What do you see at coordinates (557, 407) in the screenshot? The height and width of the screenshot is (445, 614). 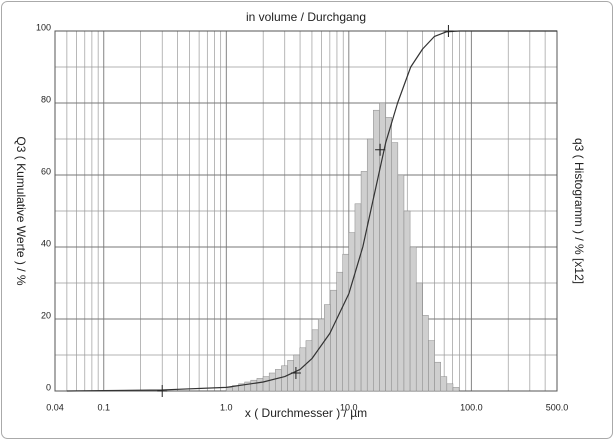 I see `x-tick-label: 500.0` at bounding box center [557, 407].